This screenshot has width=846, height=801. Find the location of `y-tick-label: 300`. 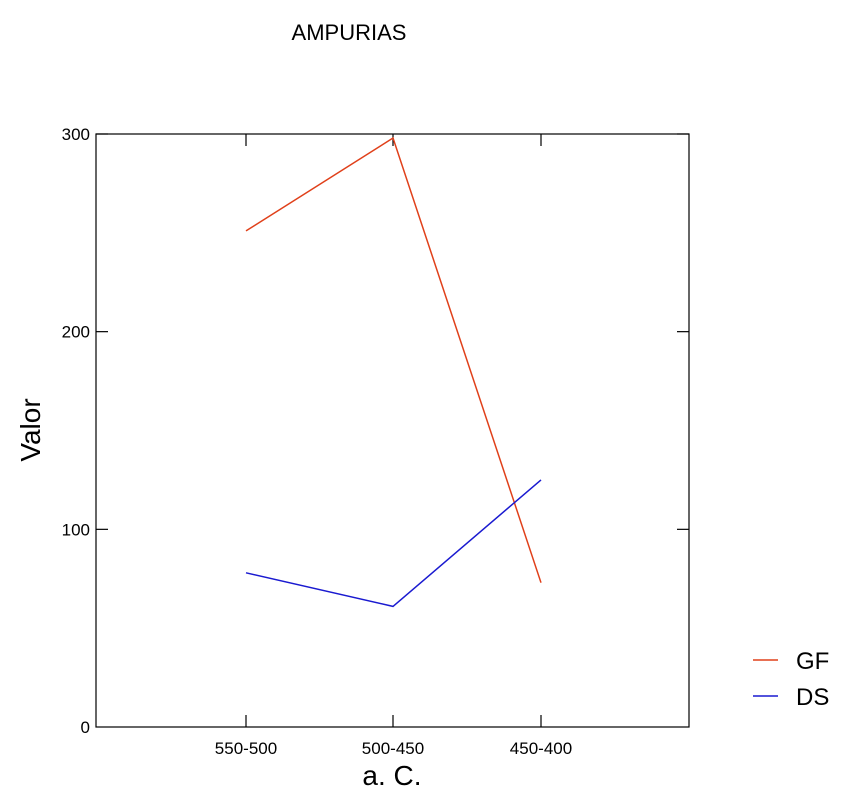

y-tick-label: 300 is located at coordinates (76, 134).